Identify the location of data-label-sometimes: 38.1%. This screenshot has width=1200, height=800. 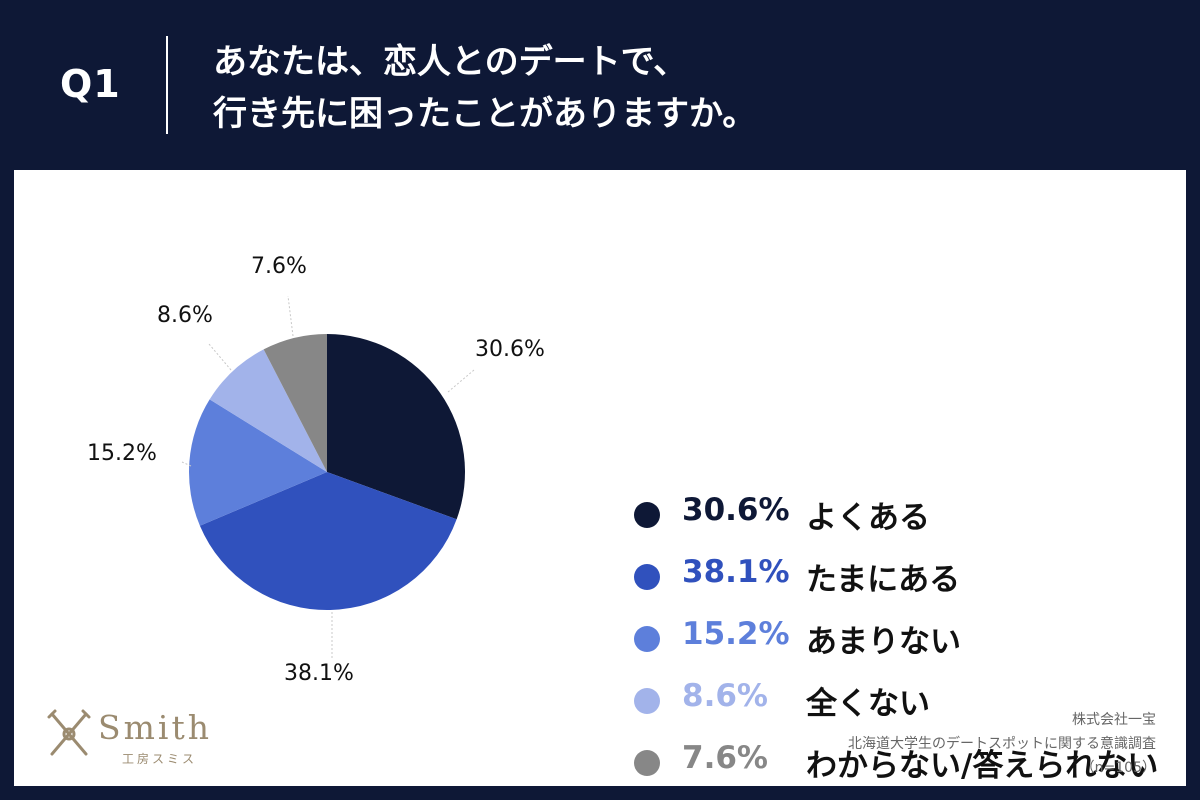
(319, 673).